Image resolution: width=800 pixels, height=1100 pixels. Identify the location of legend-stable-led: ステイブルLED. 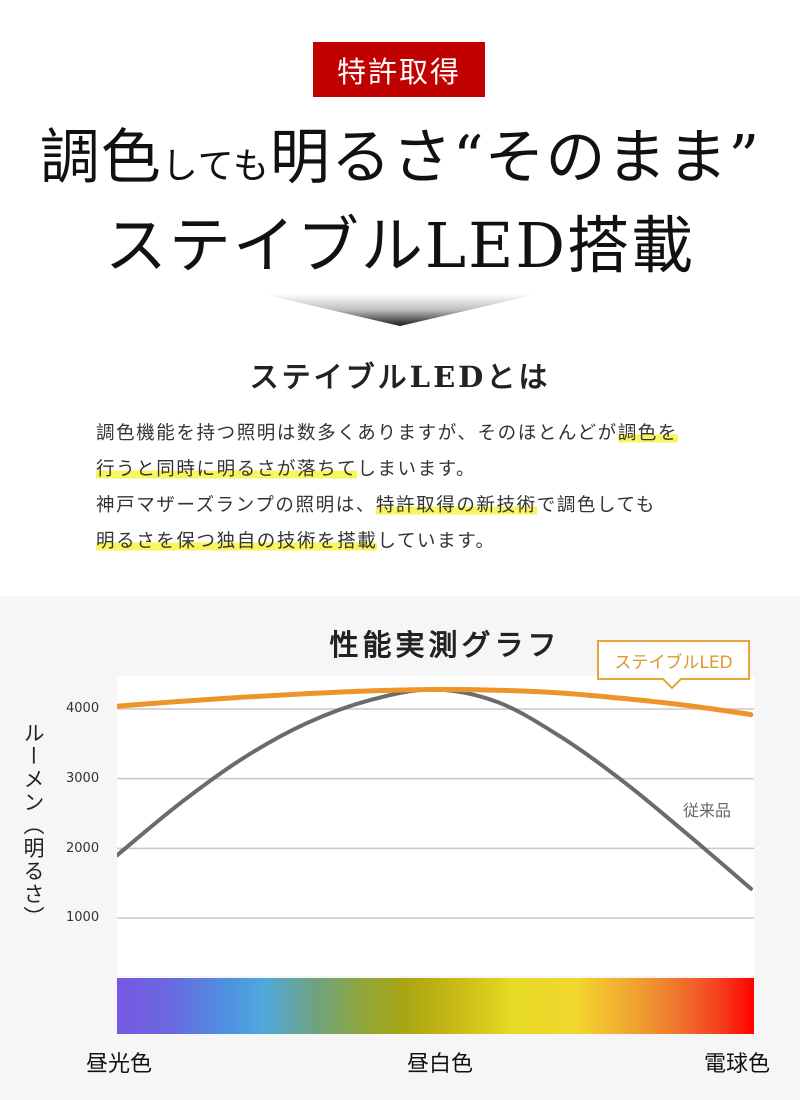
(673, 660).